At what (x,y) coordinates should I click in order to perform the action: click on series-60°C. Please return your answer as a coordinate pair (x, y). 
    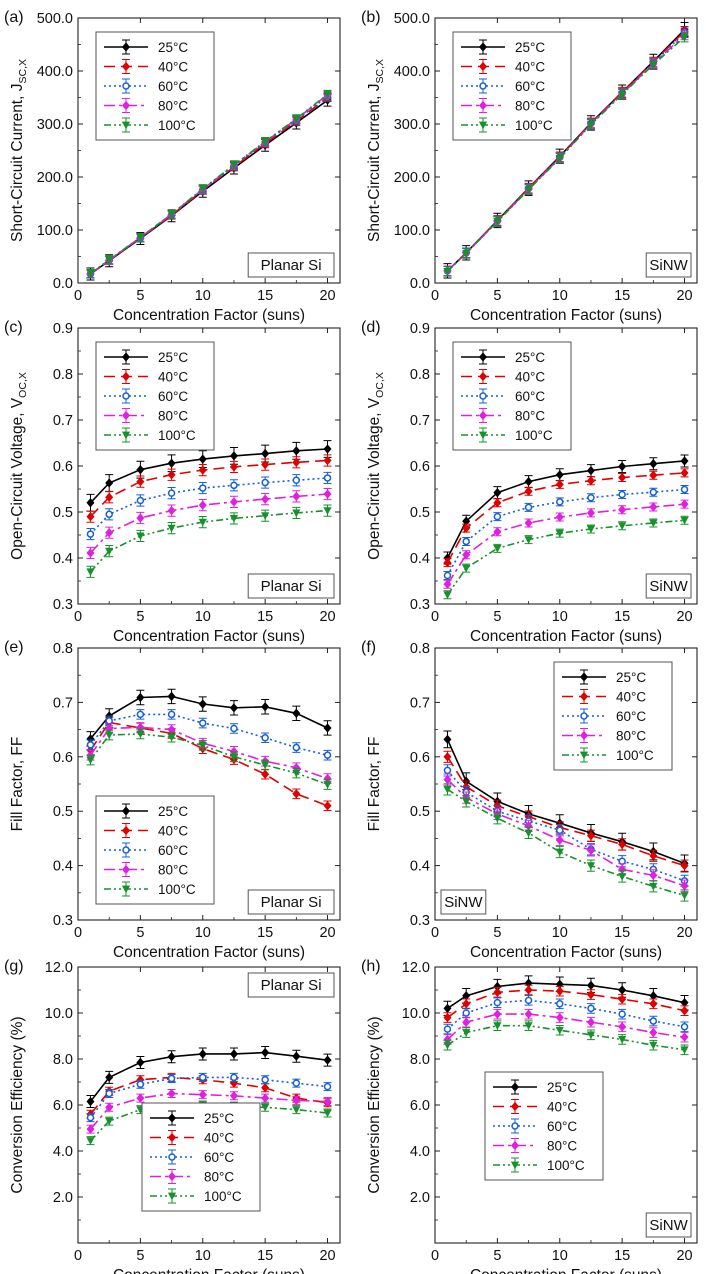
    Looking at the image, I should click on (566, 532).